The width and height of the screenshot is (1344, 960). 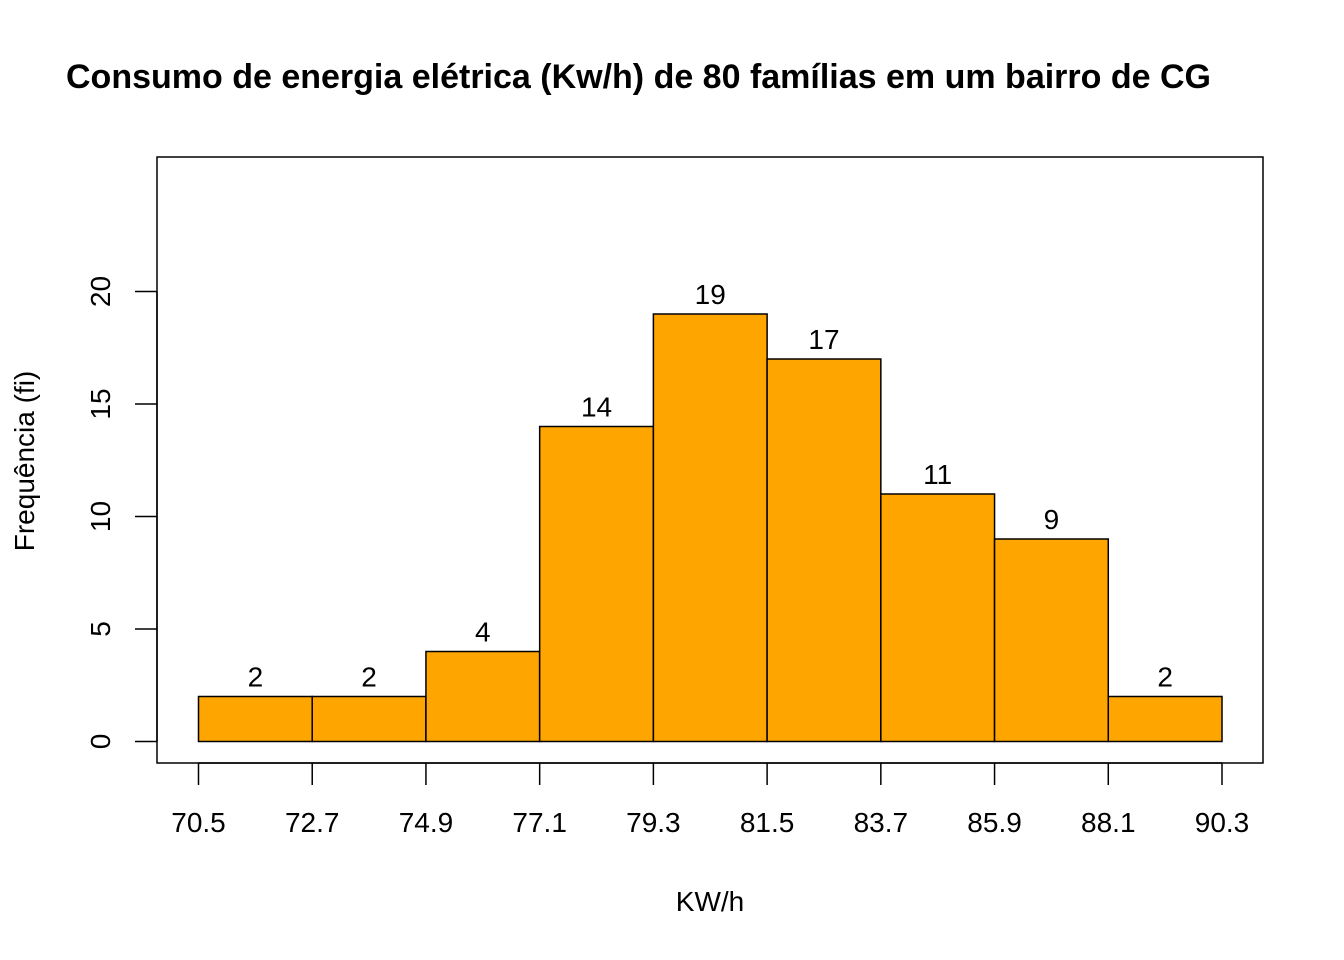 What do you see at coordinates (483, 632) in the screenshot?
I see `bar-count-label: 4` at bounding box center [483, 632].